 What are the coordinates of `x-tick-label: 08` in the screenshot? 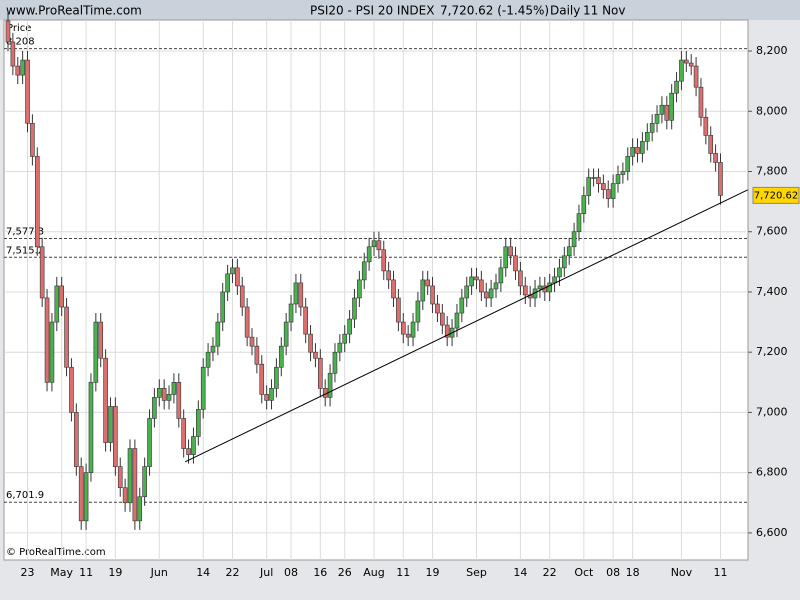 It's located at (613, 572).